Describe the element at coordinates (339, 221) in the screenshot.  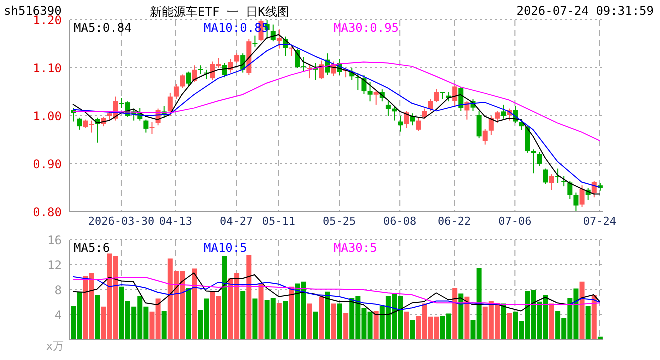
I see `x-tick-label: 05-25` at that location.